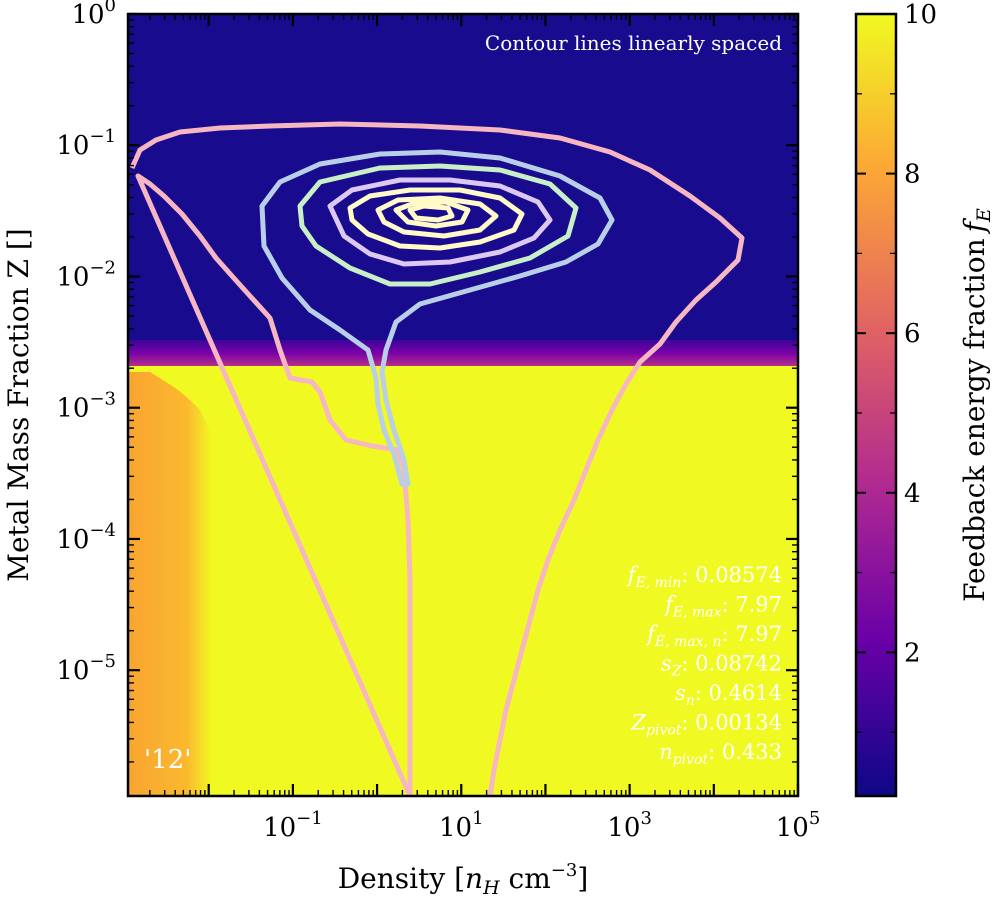 The height and width of the screenshot is (900, 996). I want to click on parameter-subscript: E, max, so click(697, 613).